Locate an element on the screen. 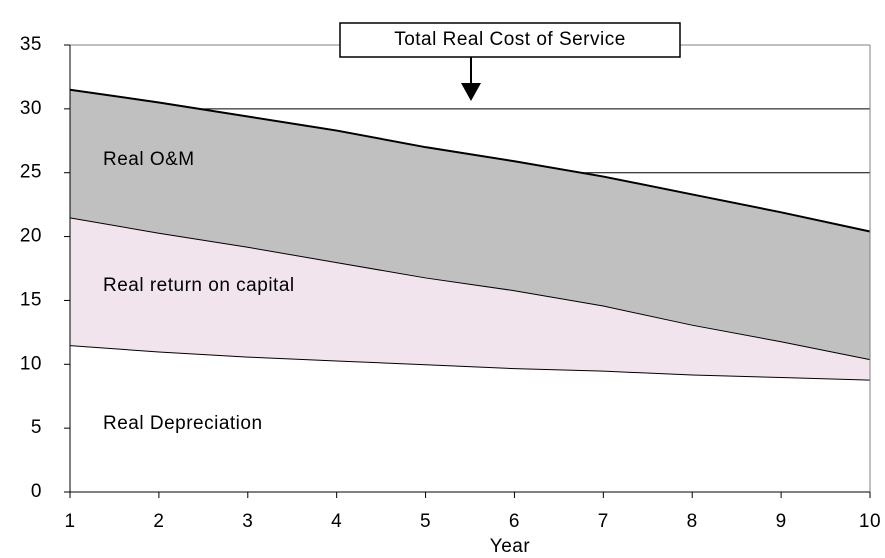 Image resolution: width=885 pixels, height=558 pixels. y-tick-label: 15 is located at coordinates (31, 299).